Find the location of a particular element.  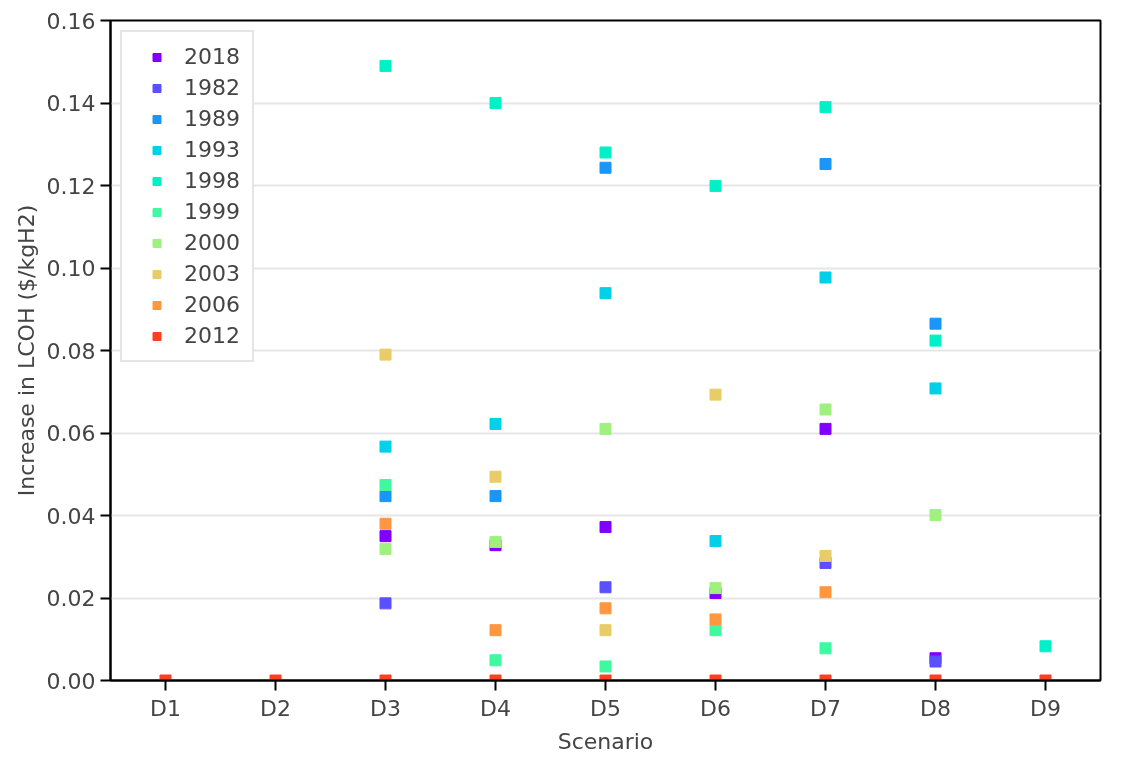

y-tick-label: 0.06 is located at coordinates (71, 433).